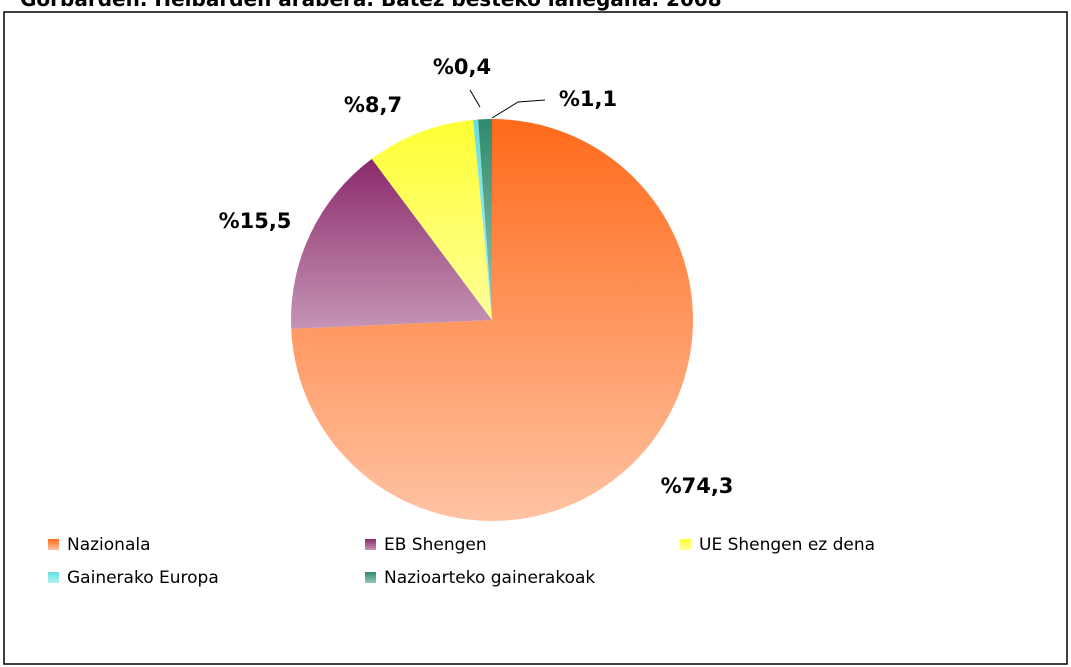  What do you see at coordinates (435, 545) in the screenshot?
I see `legend-label: EB Shengen` at bounding box center [435, 545].